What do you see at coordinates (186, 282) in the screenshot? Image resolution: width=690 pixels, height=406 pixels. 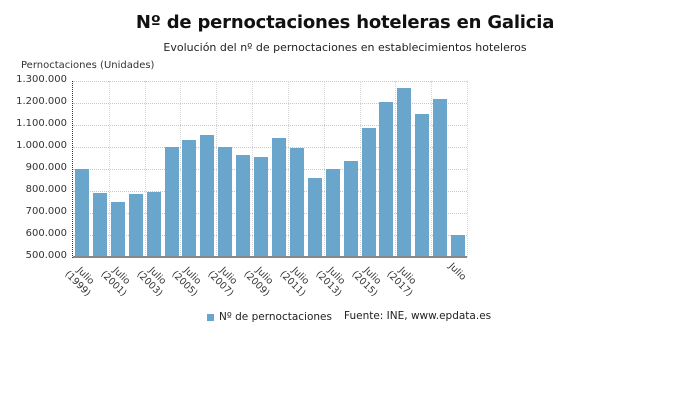 I see `x-tick-label: Julio (2005)` at bounding box center [186, 282].